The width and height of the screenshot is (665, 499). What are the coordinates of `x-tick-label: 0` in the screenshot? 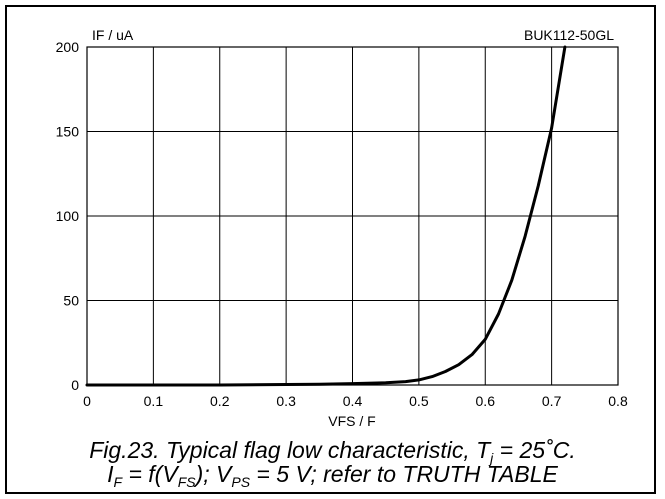 It's located at (87, 401).